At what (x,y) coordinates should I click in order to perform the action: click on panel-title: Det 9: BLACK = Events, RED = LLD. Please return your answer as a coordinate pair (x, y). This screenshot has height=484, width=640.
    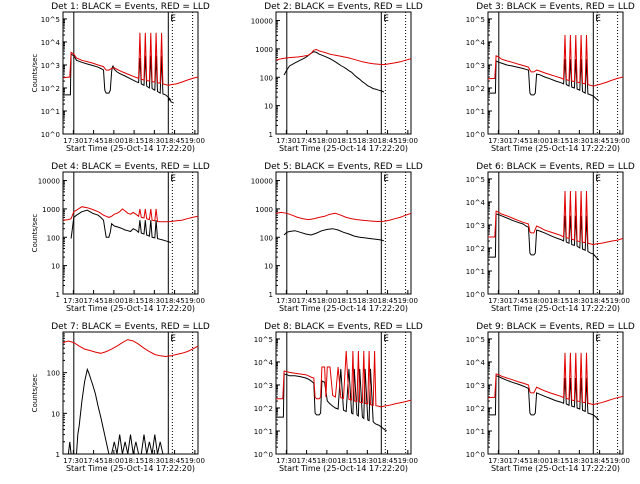
    Looking at the image, I should click on (555, 327).